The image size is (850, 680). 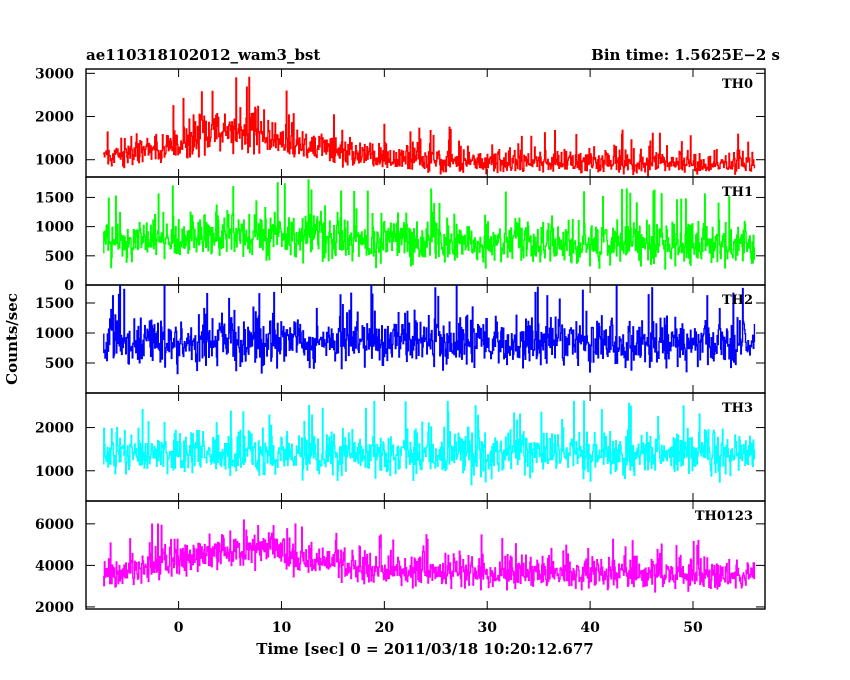 What do you see at coordinates (429, 443) in the screenshot?
I see `series-line-th3` at bounding box center [429, 443].